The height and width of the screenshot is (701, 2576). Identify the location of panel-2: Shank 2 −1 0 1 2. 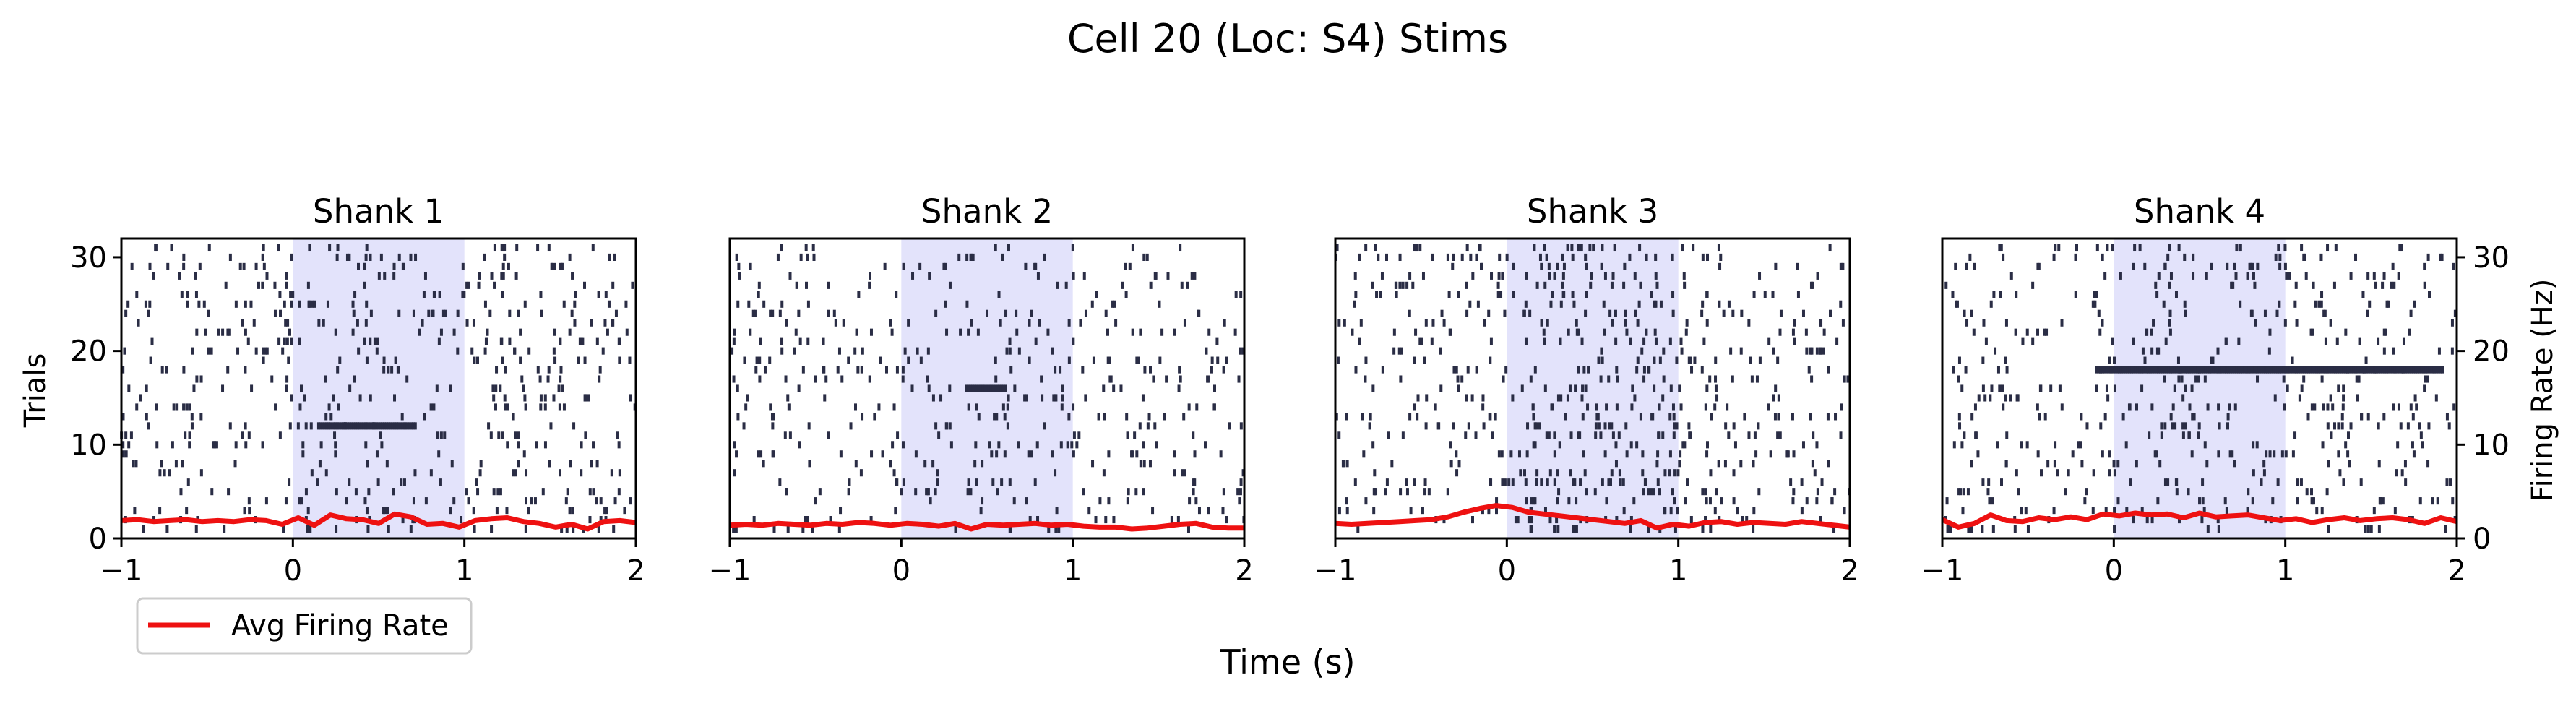
(981, 390).